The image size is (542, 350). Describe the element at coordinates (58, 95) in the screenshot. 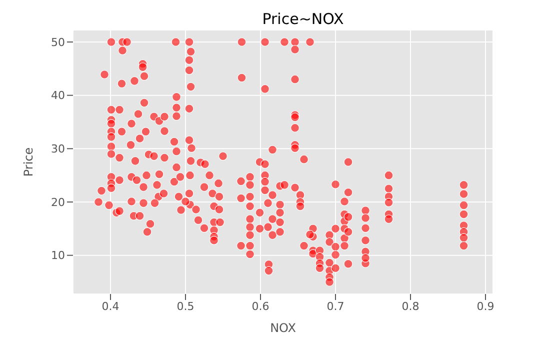

I see `y-tick-label: 40` at that location.